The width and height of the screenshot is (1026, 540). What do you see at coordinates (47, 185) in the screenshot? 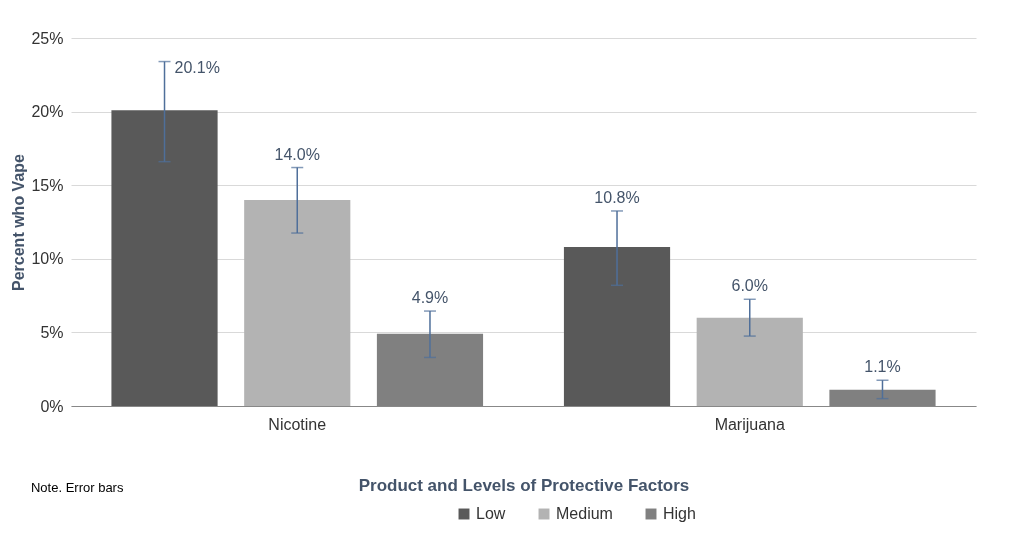
I see `y-tick-label: 15%` at bounding box center [47, 185].